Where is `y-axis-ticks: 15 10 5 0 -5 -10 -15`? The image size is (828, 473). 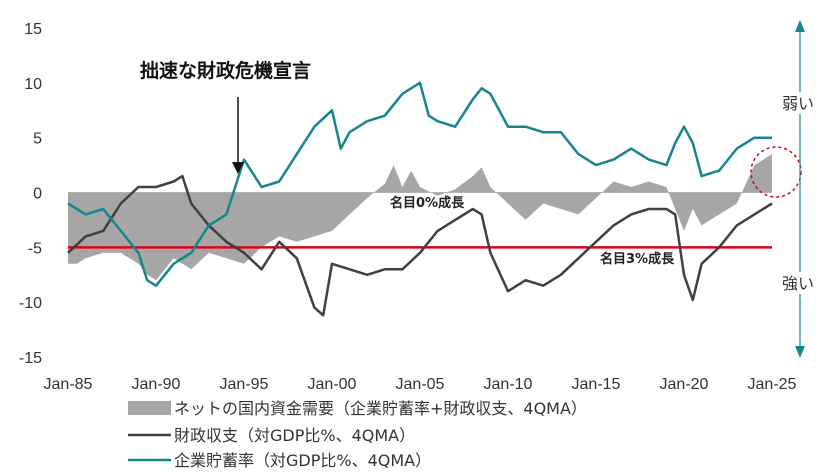
y-axis-ticks: 15 10 5 0 -5 -10 -15 is located at coordinates (30, 194).